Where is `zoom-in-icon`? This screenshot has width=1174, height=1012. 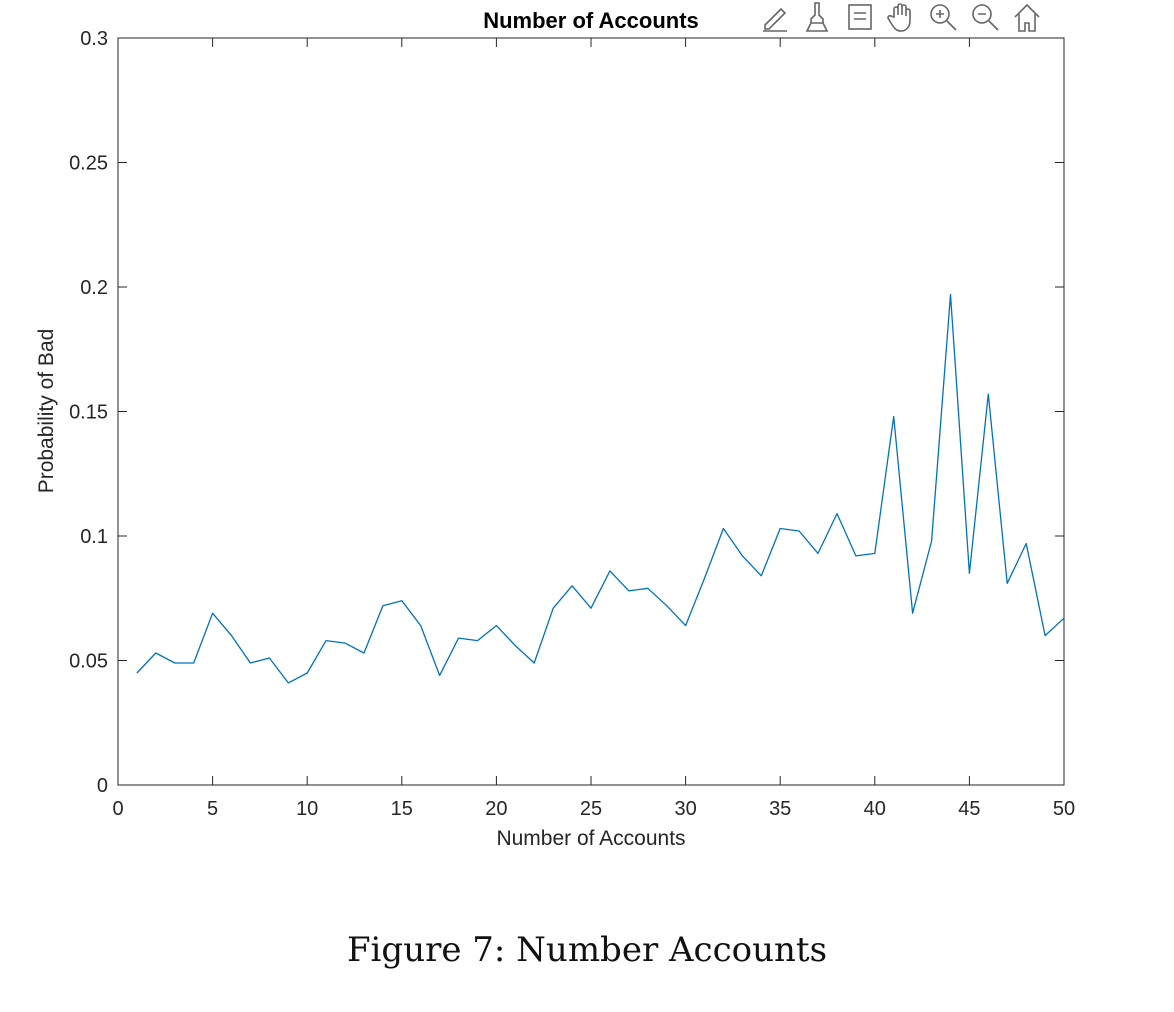 zoom-in-icon is located at coordinates (943, 17).